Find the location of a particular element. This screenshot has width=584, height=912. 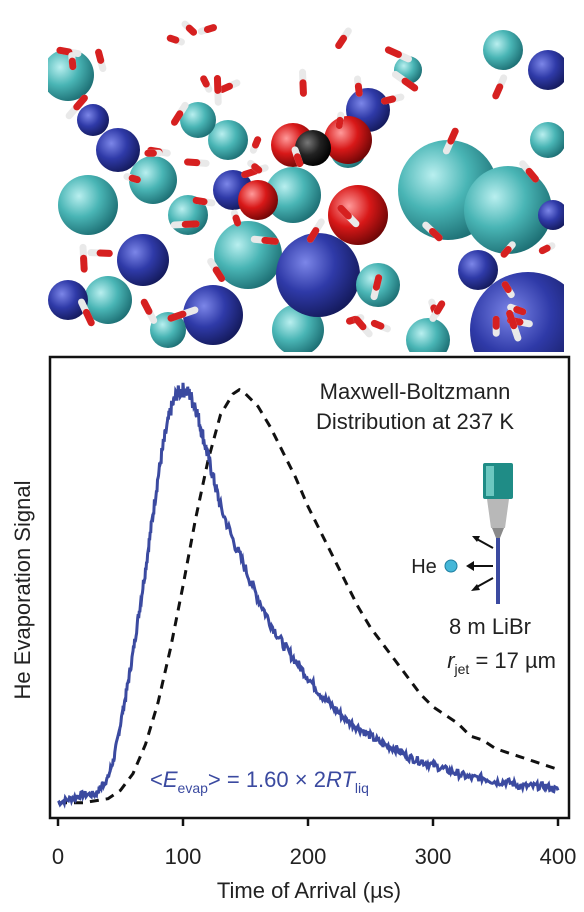

annotation-distribution-temperature: Distribution at 237 K is located at coordinates (415, 421).